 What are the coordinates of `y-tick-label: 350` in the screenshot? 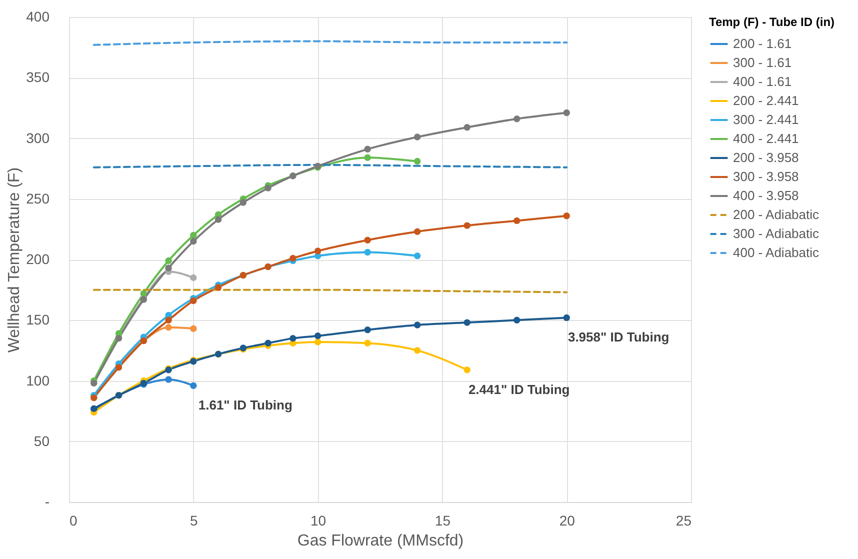 It's located at (38, 77).